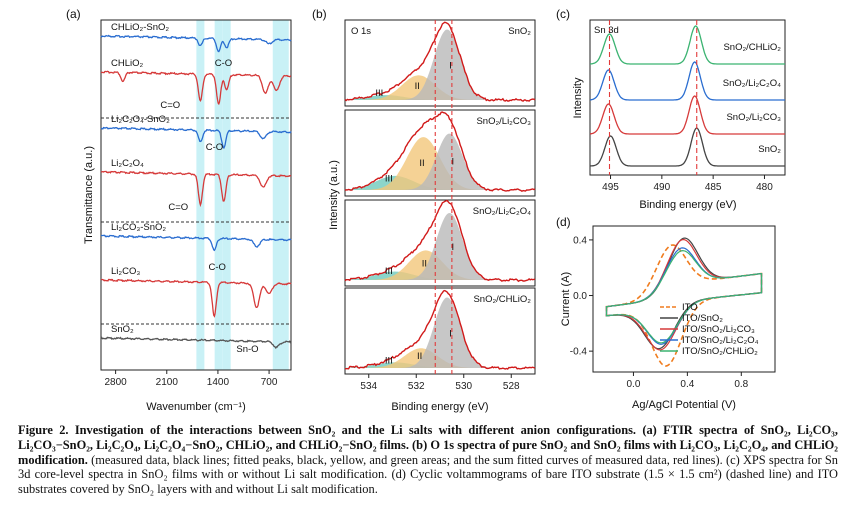 The height and width of the screenshot is (528, 850). What do you see at coordinates (580, 296) in the screenshot?
I see `y-tick-label: 0.0` at bounding box center [580, 296].